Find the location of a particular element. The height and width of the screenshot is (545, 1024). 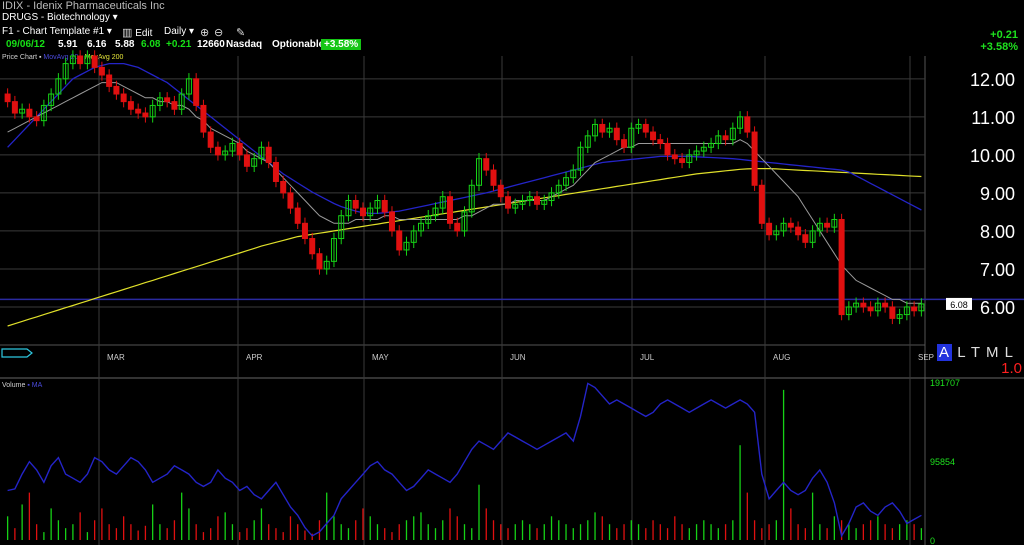

volume-legend: Volume ▪ MA is located at coordinates (22, 385).